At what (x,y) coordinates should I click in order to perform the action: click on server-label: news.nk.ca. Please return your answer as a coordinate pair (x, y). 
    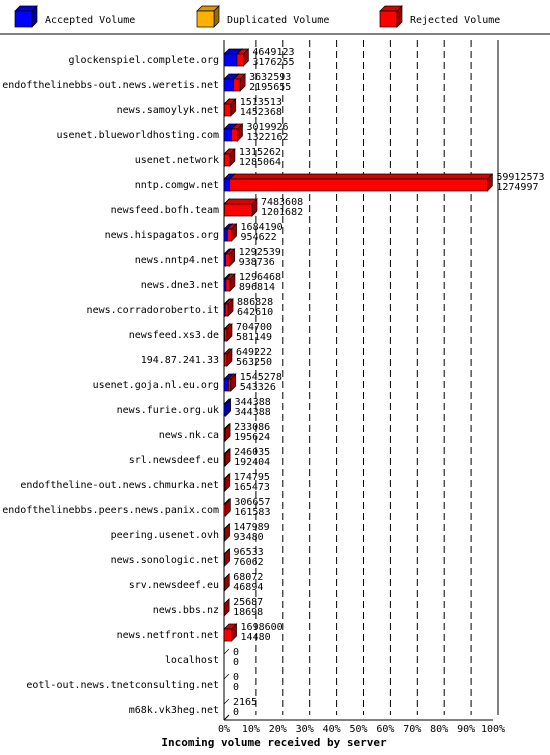
    Looking at the image, I should click on (189, 435).